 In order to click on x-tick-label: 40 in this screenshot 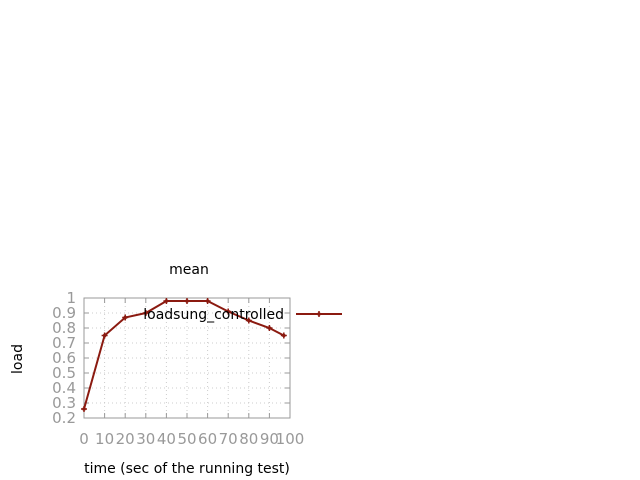, I will do `click(166, 439)`.